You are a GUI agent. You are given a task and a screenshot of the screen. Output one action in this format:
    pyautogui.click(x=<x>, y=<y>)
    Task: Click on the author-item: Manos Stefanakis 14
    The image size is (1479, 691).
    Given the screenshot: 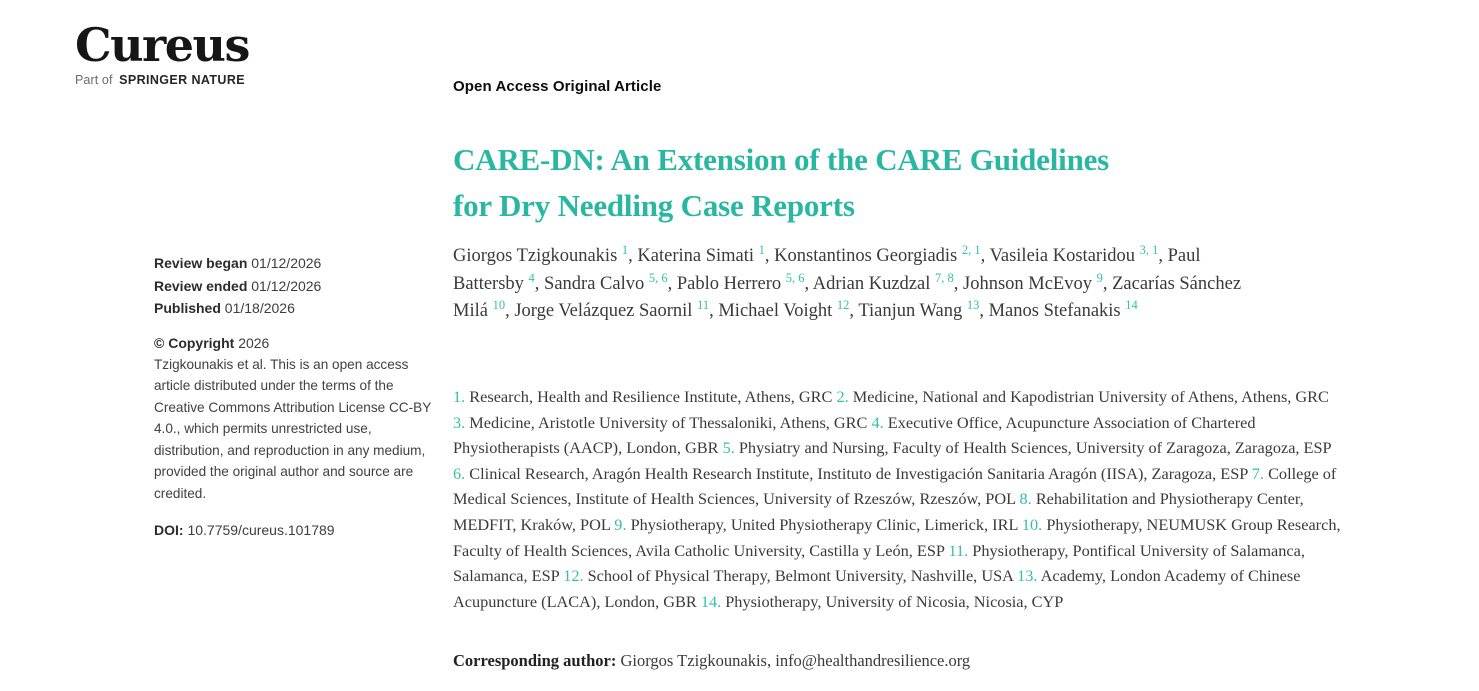 What is the action you would take?
    pyautogui.click(x=1063, y=309)
    